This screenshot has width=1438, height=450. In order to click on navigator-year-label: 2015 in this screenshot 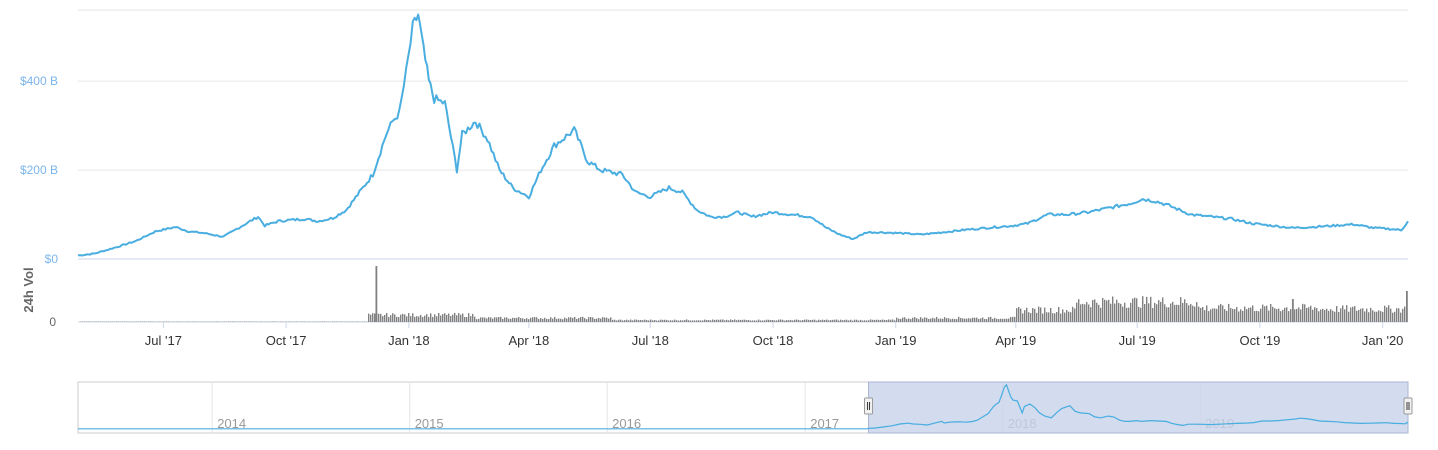, I will do `click(429, 423)`.